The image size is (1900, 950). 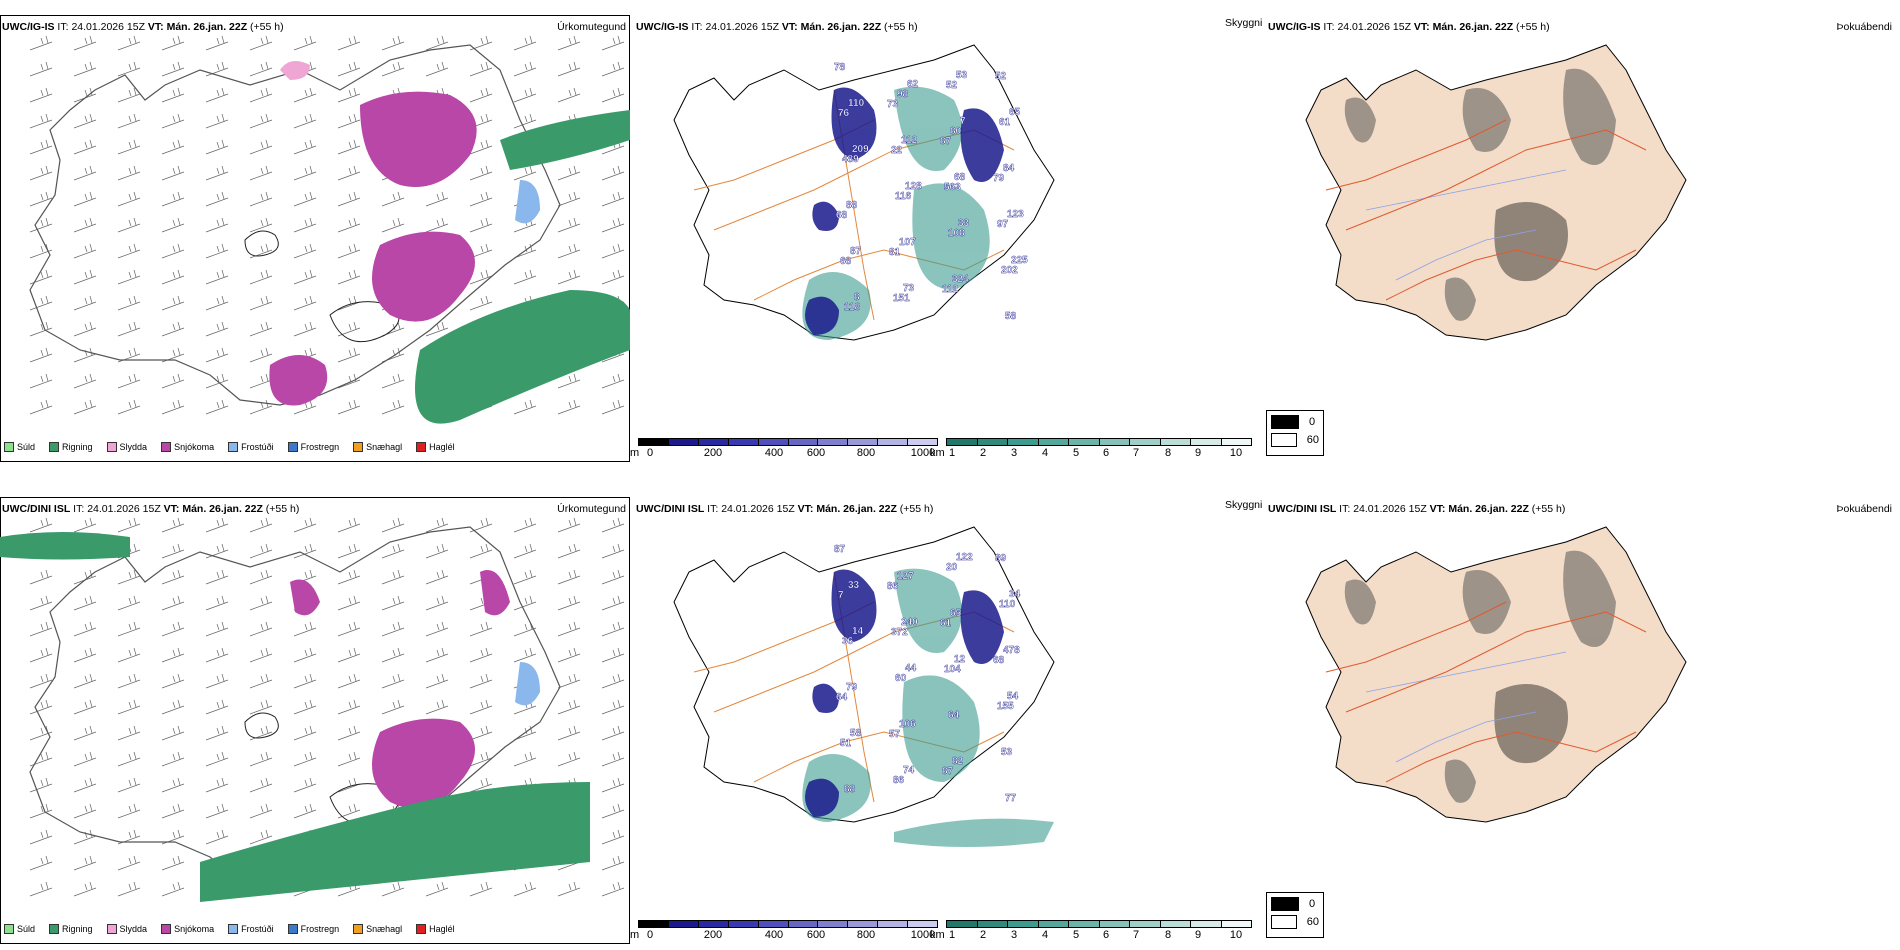 What do you see at coordinates (1295, 422) in the screenshot?
I see `fog-legend-row: 0` at bounding box center [1295, 422].